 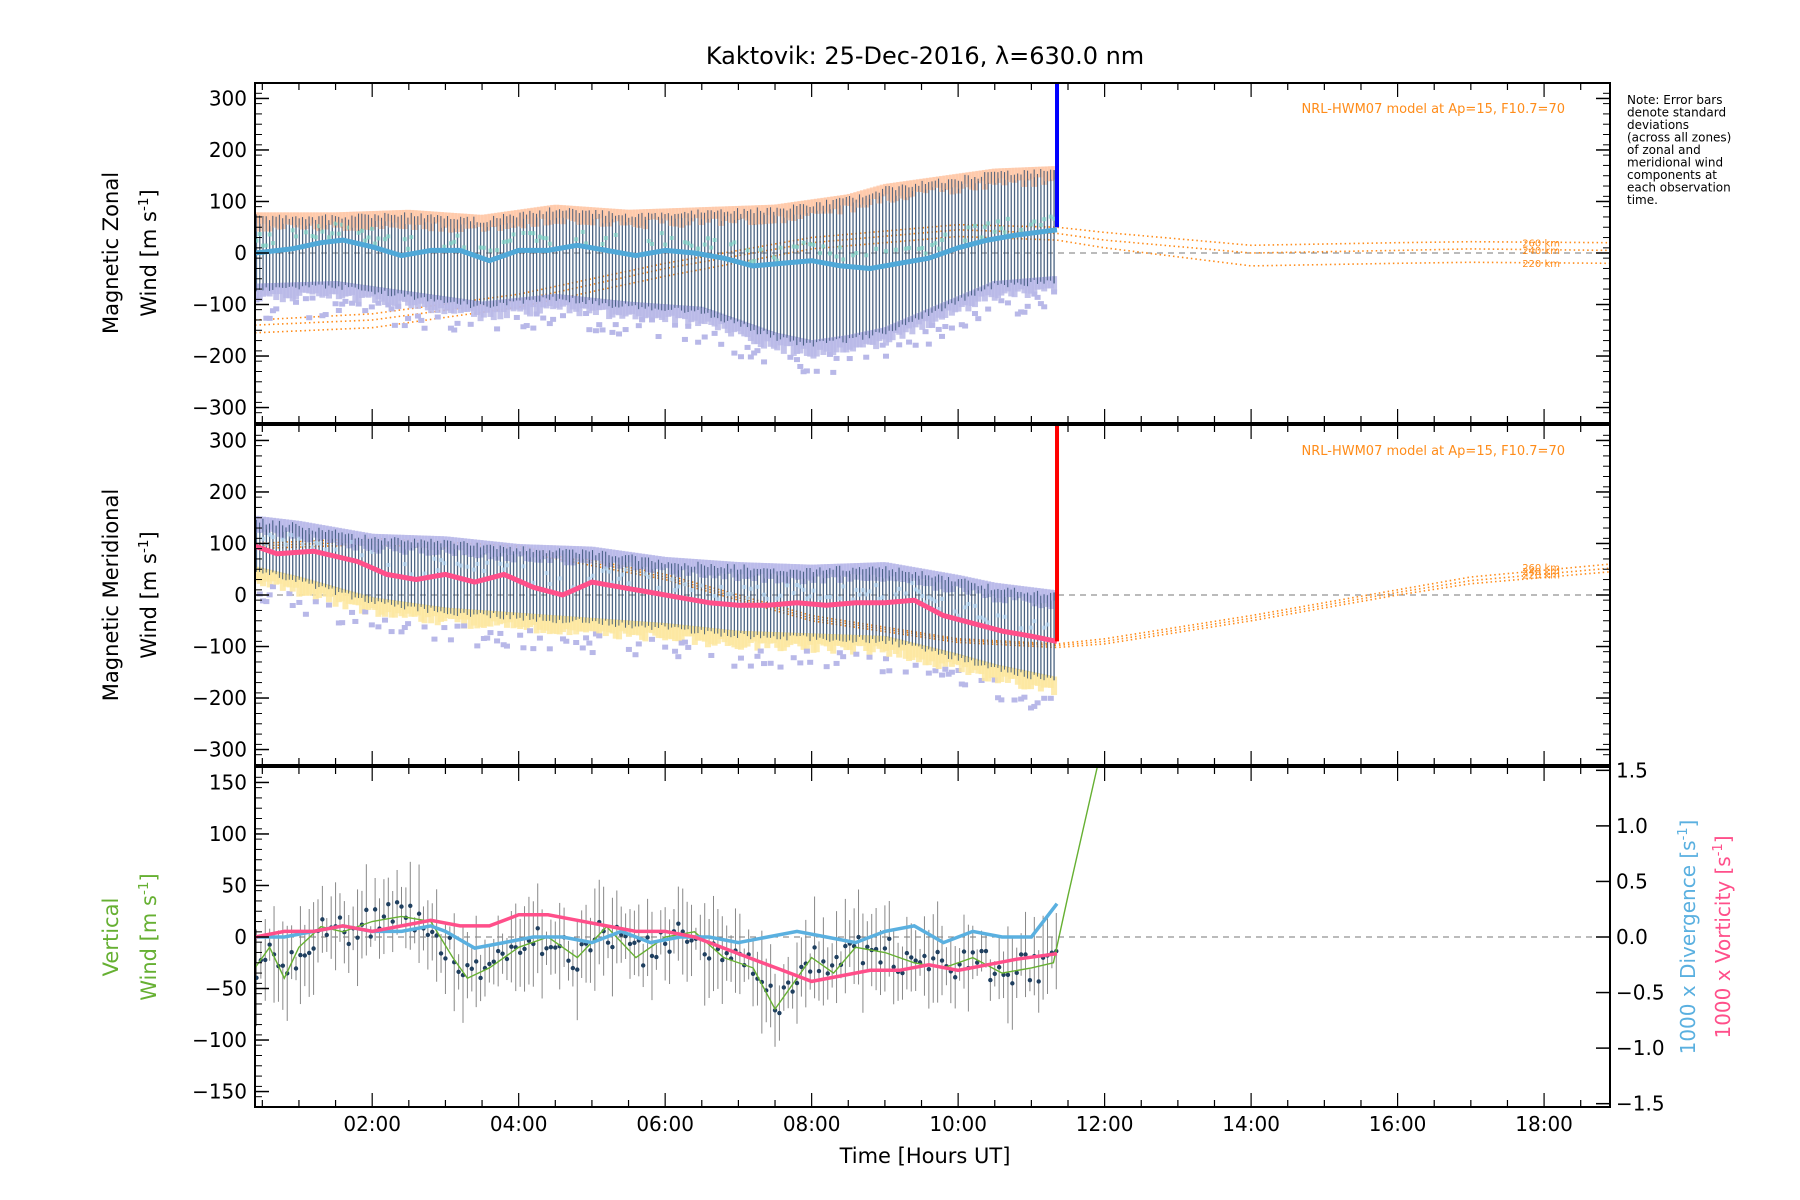 What do you see at coordinates (219, 356) in the screenshot?
I see `zonal-y-tick-label: −200` at bounding box center [219, 356].